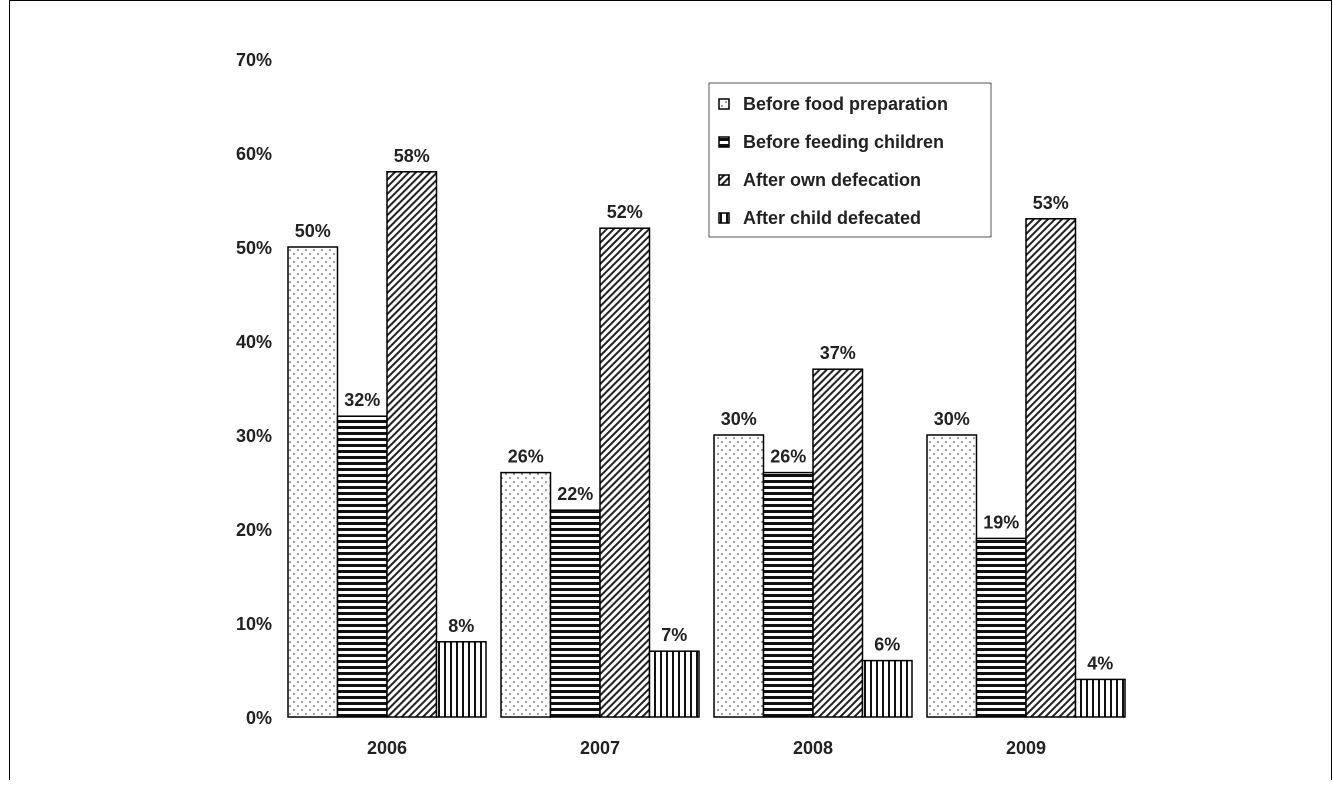 The height and width of the screenshot is (790, 1333). I want to click on bar-2007-s1, so click(526, 594).